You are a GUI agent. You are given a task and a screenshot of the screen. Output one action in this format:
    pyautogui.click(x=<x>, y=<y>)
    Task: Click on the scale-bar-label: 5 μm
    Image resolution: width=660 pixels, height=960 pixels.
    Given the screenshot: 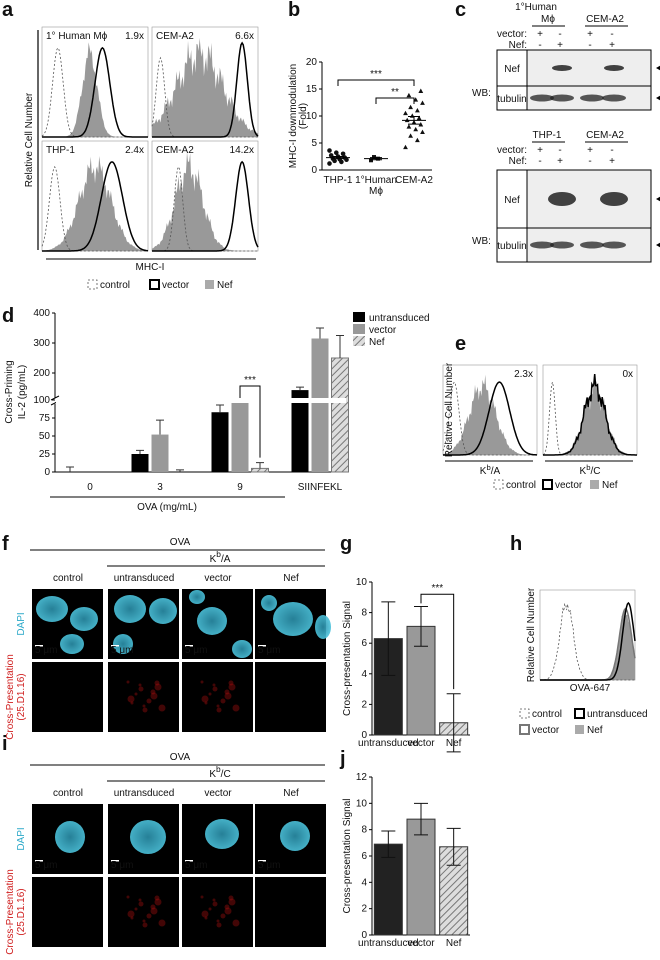 What is the action you would take?
    pyautogui.click(x=122, y=865)
    